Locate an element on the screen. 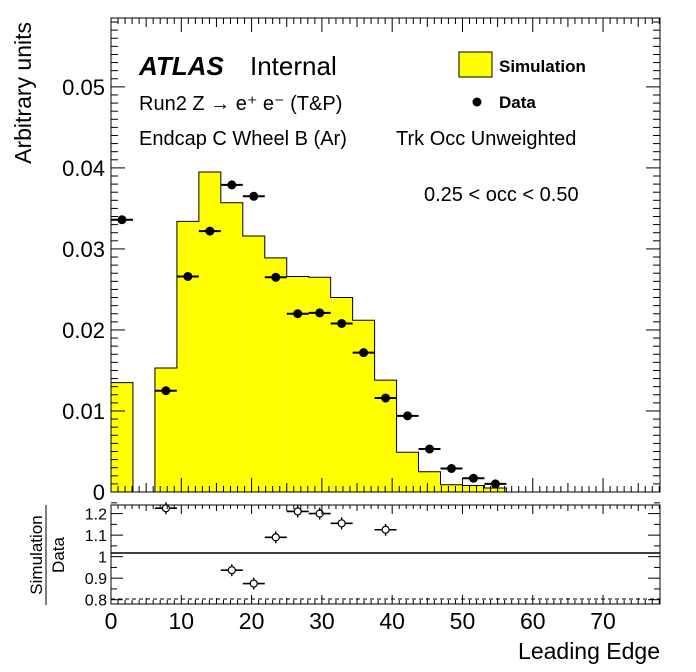 The width and height of the screenshot is (696, 672). ratio-frame is located at coordinates (385, 554).